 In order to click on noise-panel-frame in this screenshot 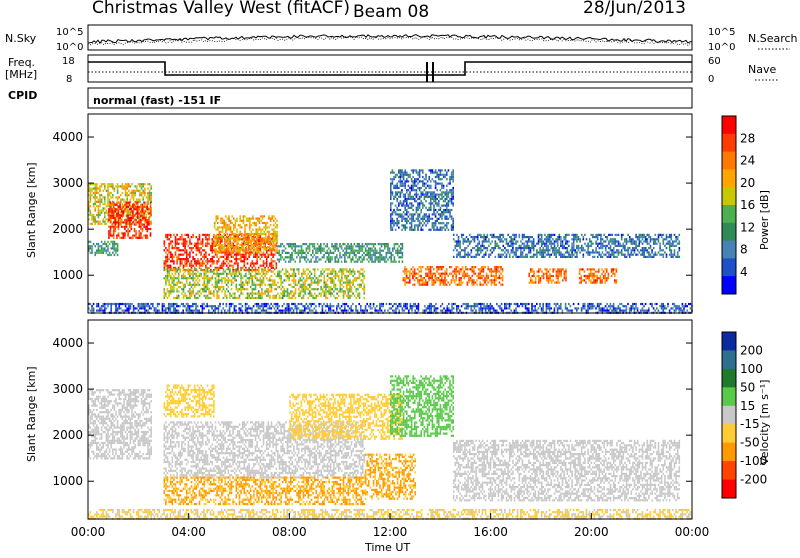, I will do `click(390, 37)`.